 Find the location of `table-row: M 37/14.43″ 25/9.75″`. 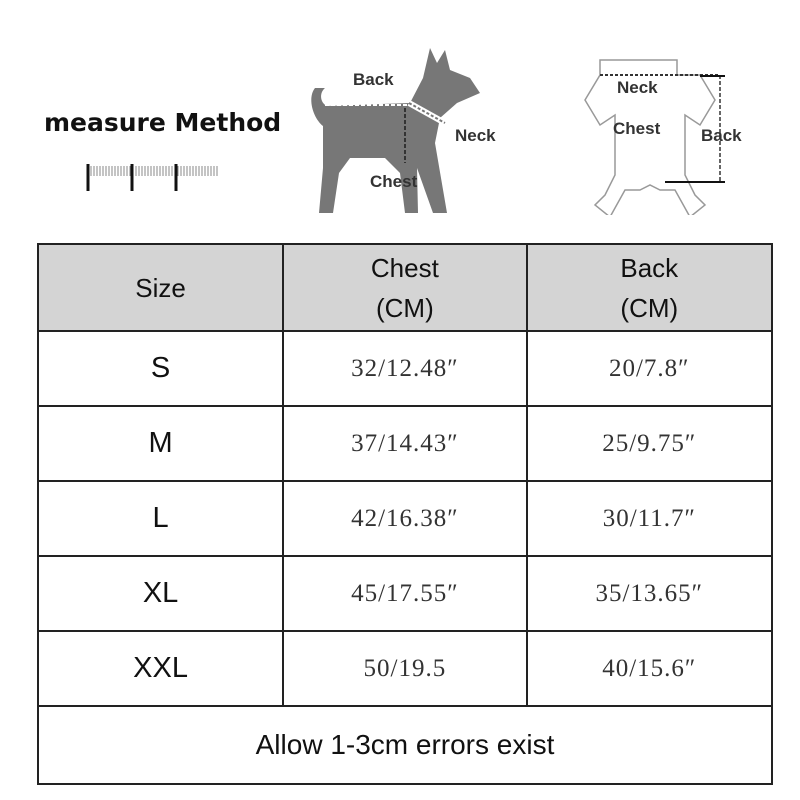

table-row: M 37/14.43″ 25/9.75″ is located at coordinates (405, 443).